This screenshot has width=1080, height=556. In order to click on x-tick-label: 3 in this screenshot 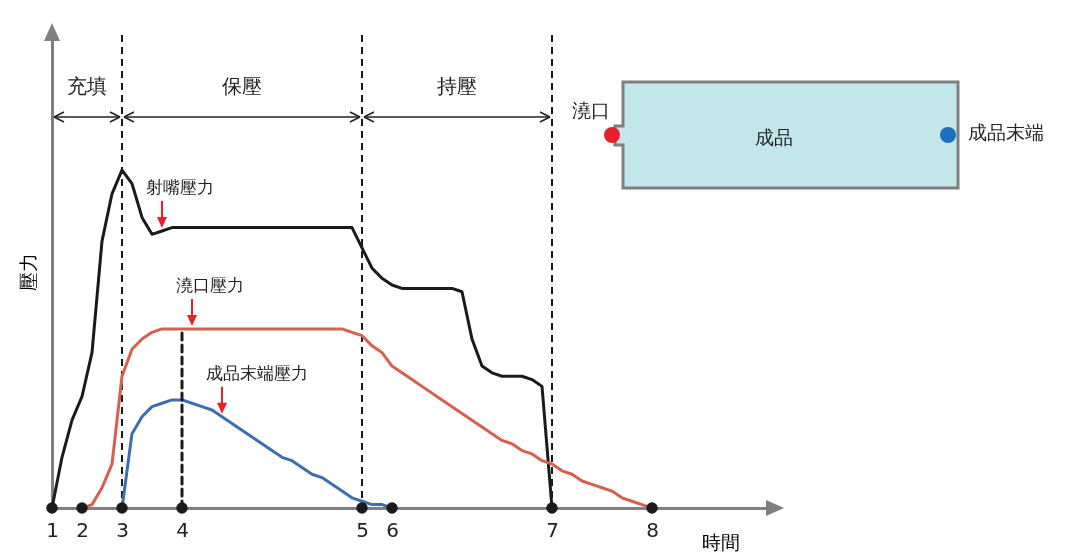, I will do `click(122, 529)`.